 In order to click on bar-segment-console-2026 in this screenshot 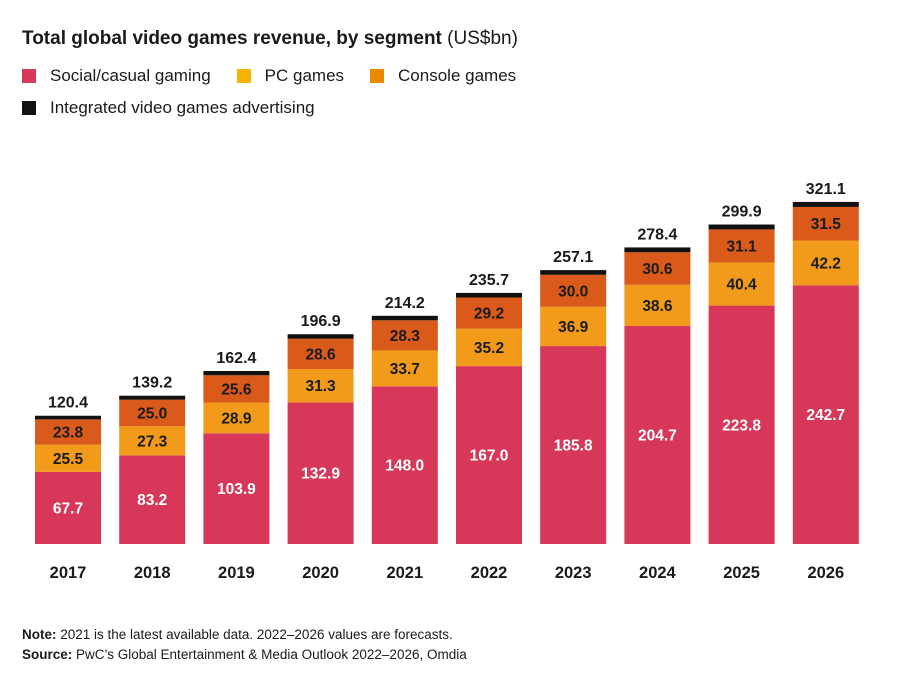, I will do `click(825, 223)`.